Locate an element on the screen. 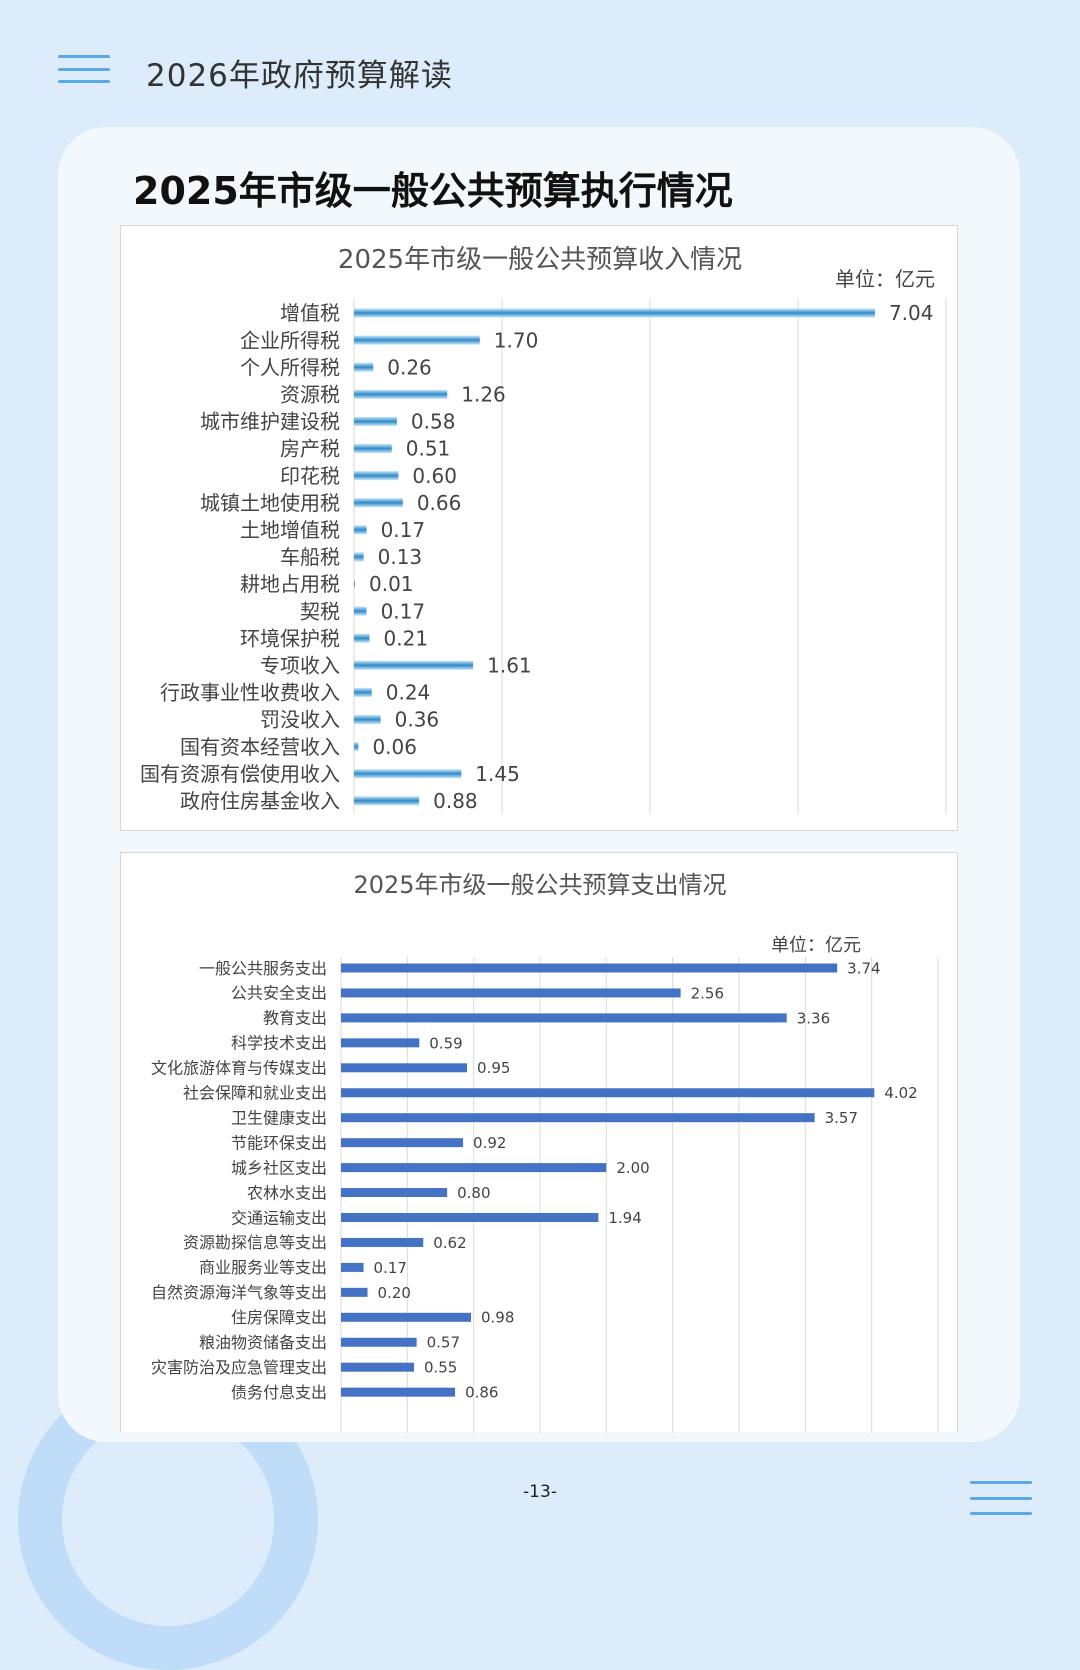  category-label: 契税 is located at coordinates (320, 611).